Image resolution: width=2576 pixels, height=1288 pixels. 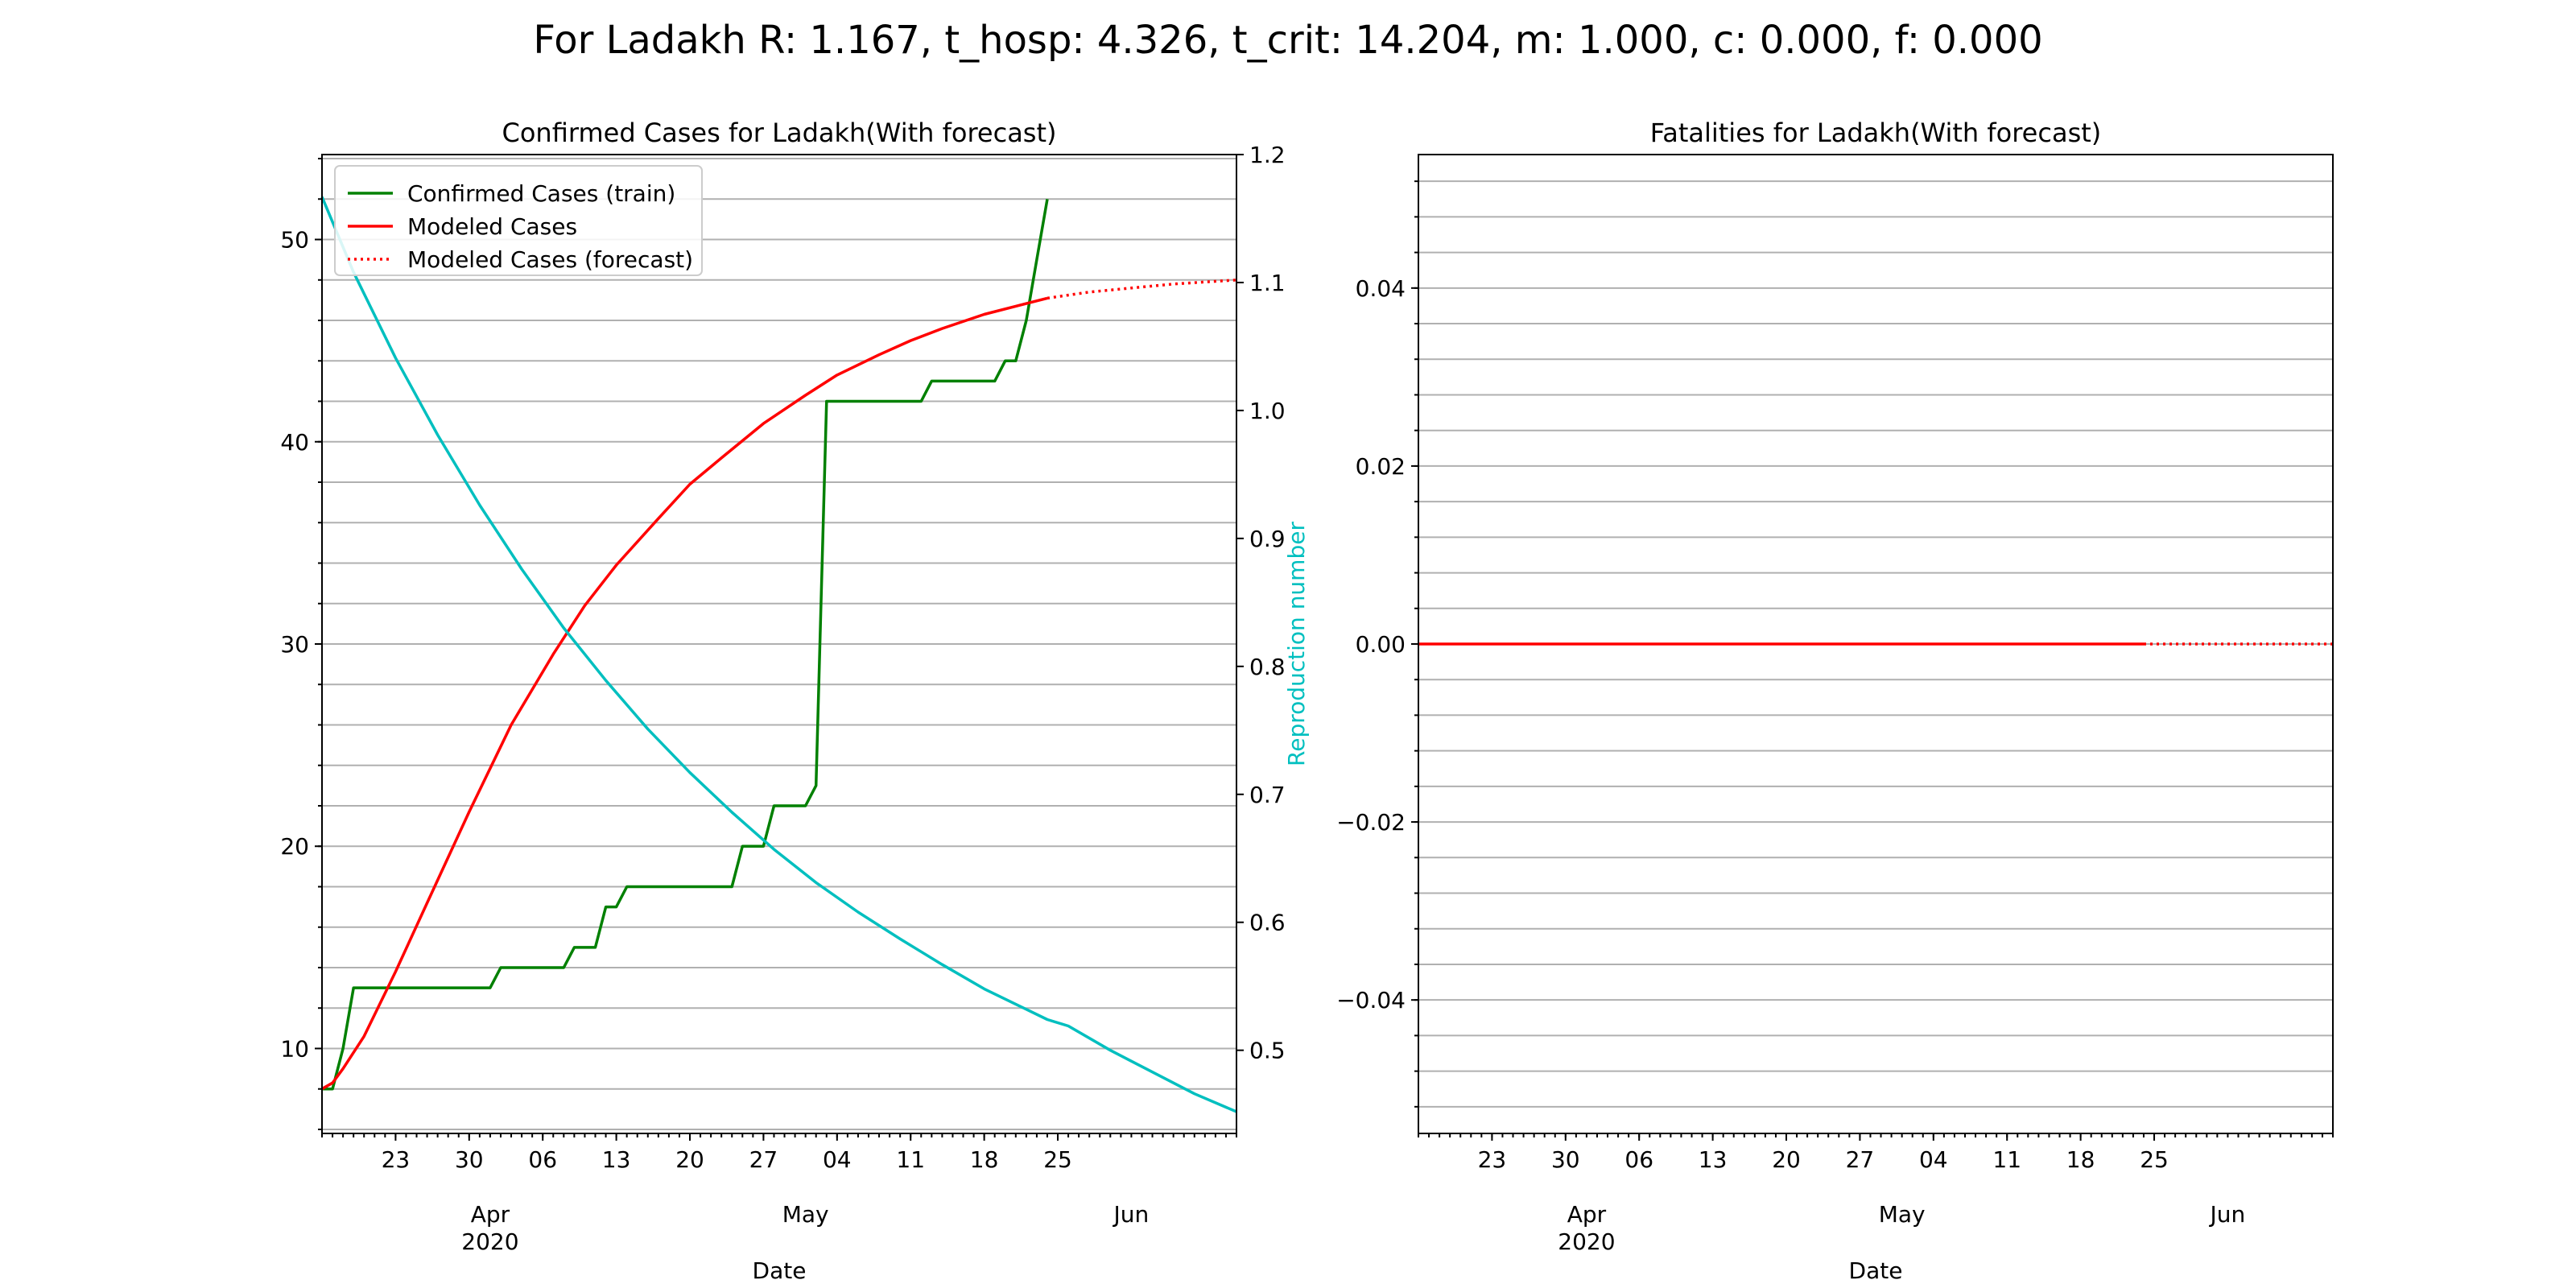 What do you see at coordinates (550, 259) in the screenshot?
I see `p0-legend-label: Modeled Cases (forecast)` at bounding box center [550, 259].